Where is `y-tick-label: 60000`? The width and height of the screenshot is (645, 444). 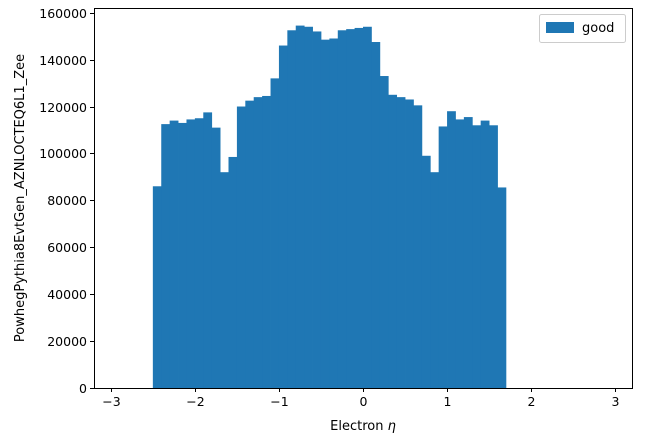 y-tick-label: 60000 is located at coordinates (67, 247).